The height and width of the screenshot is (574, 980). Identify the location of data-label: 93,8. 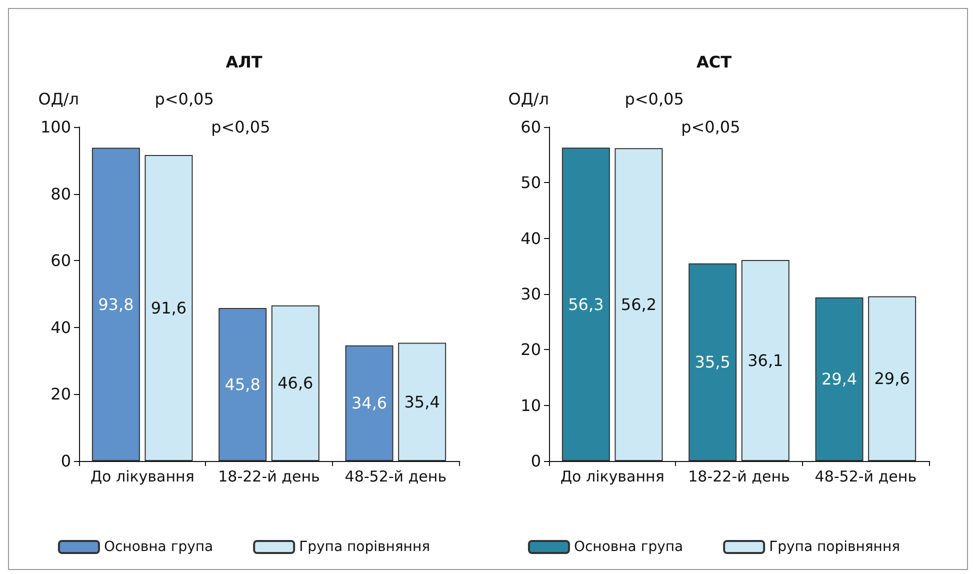
(116, 304).